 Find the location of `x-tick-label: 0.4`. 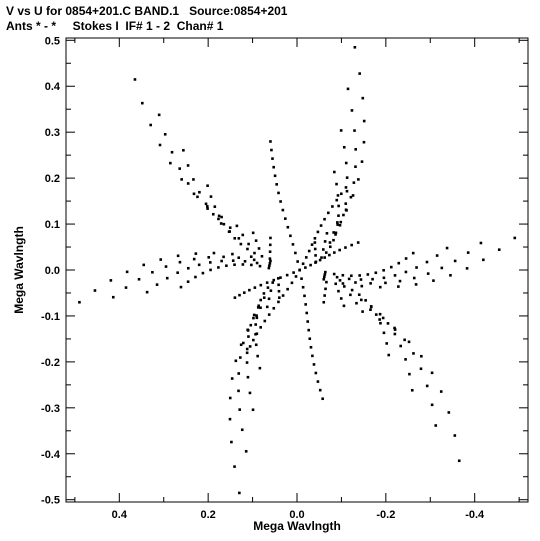

x-tick-label: 0.4 is located at coordinates (120, 515).